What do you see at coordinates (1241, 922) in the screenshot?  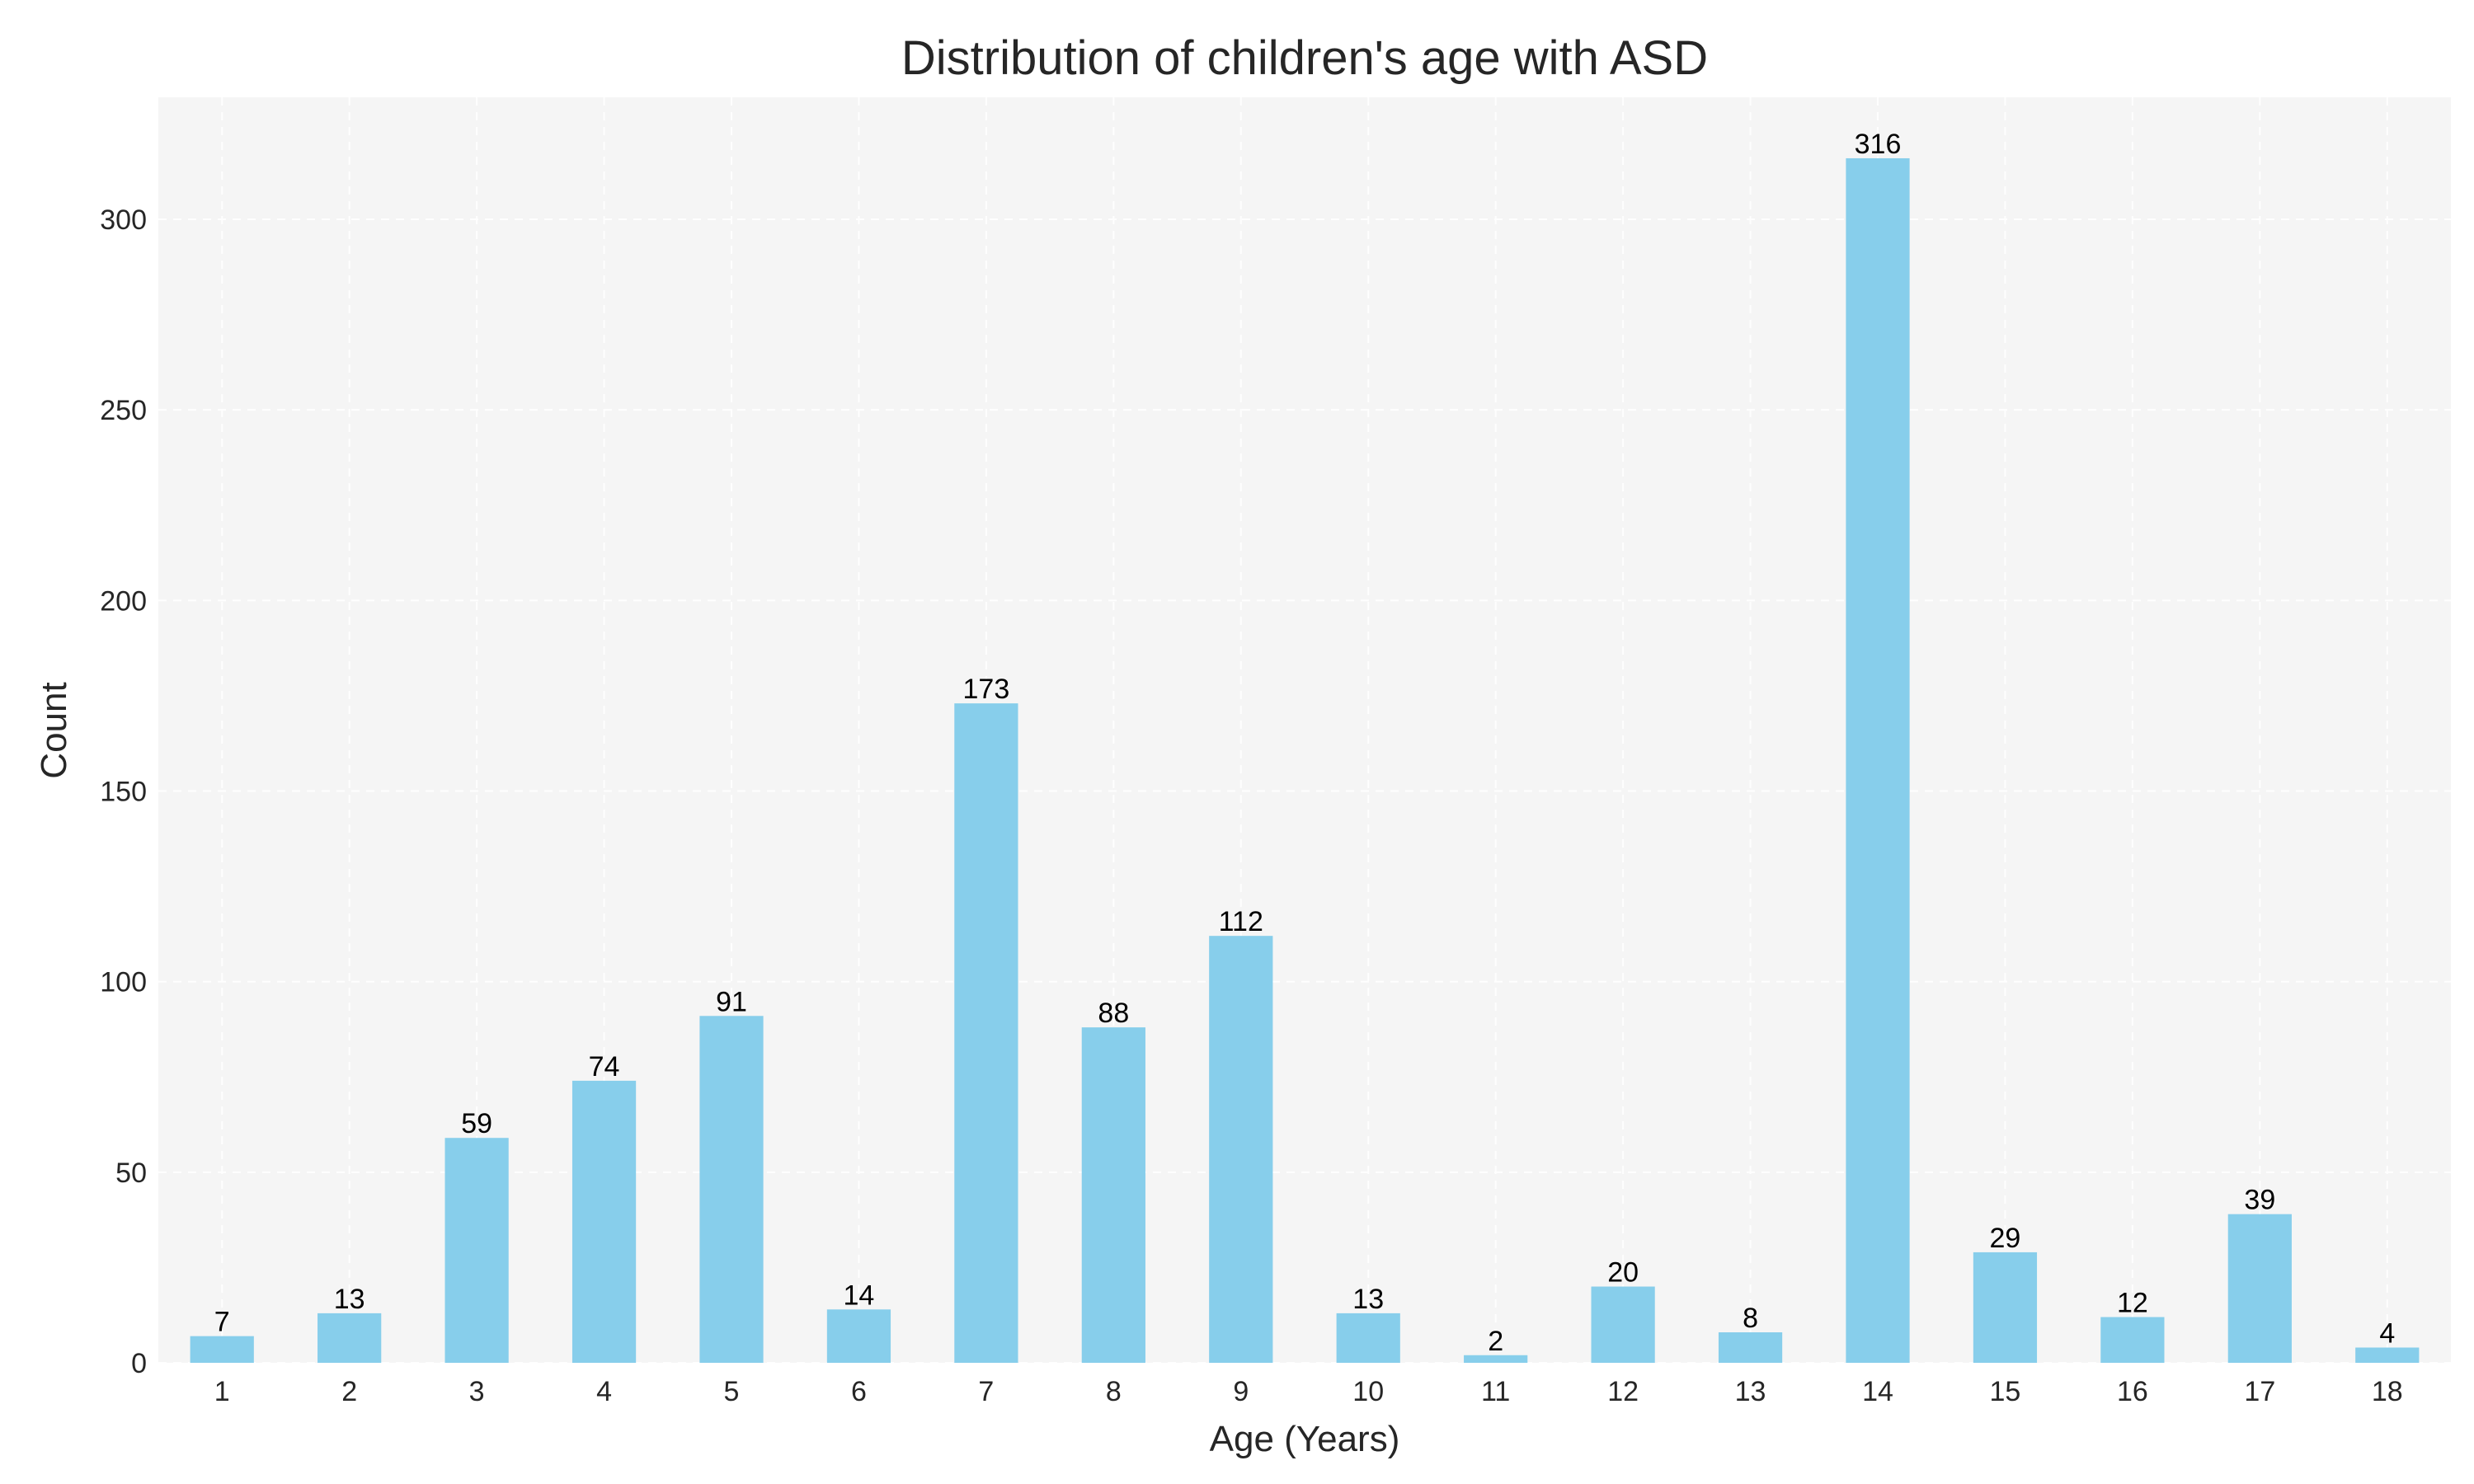 I see `data-label: 112` at bounding box center [1241, 922].